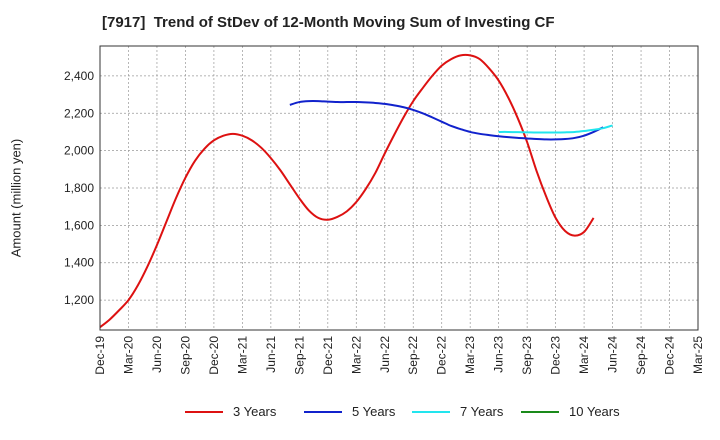 The height and width of the screenshot is (440, 720). Describe the element at coordinates (356, 355) in the screenshot. I see `x-tick-label: Mar-22` at that location.